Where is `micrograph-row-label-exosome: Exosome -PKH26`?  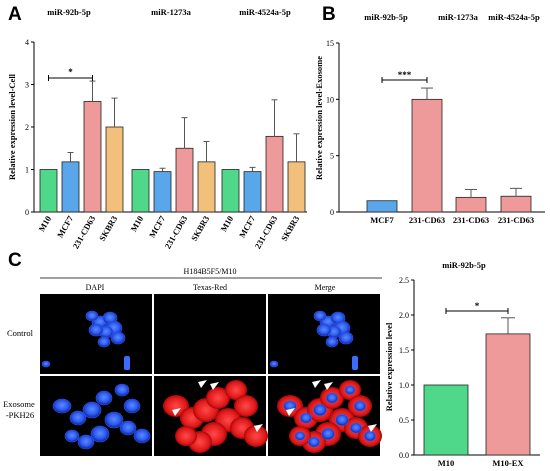
micrograph-row-label-exosome: Exosome -PKH26 is located at coordinates (20, 409).